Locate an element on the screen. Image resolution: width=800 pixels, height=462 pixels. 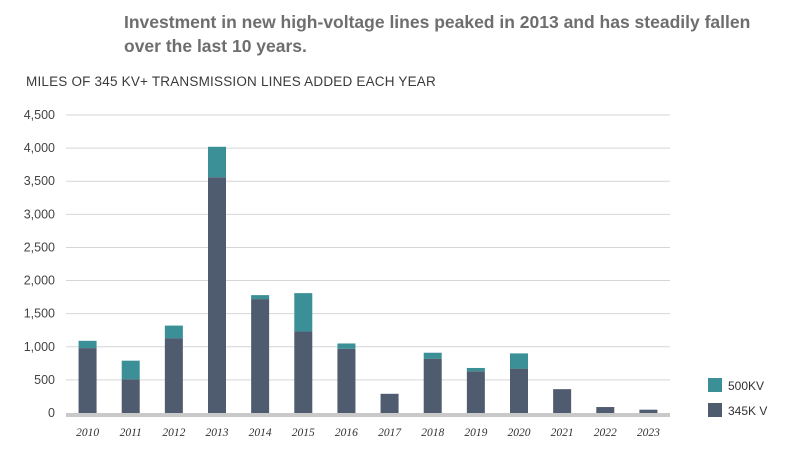
legend-label-345kv: 345K V is located at coordinates (747, 411).